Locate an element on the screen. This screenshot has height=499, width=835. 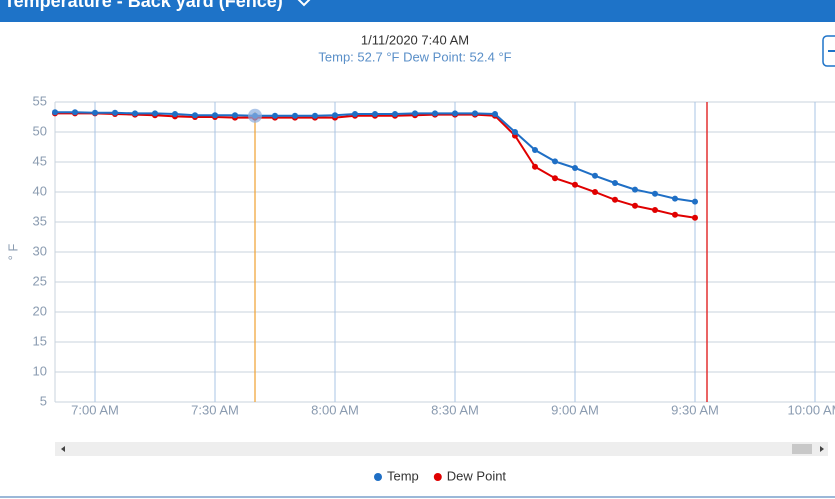
series-line is located at coordinates (375, 157).